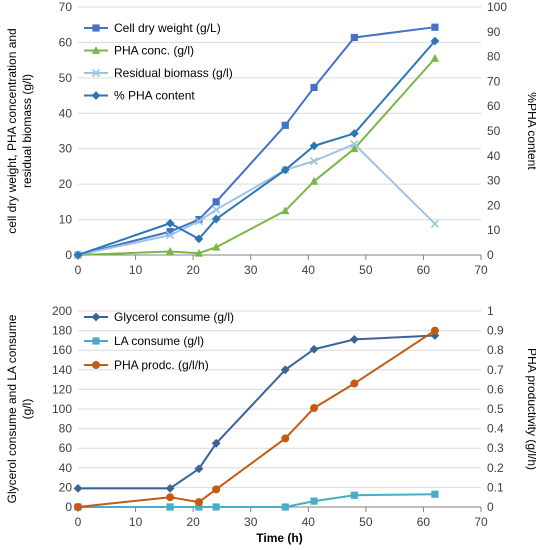 This screenshot has width=536, height=550. What do you see at coordinates (494, 32) in the screenshot?
I see `y2-tick-label: 90` at bounding box center [494, 32].